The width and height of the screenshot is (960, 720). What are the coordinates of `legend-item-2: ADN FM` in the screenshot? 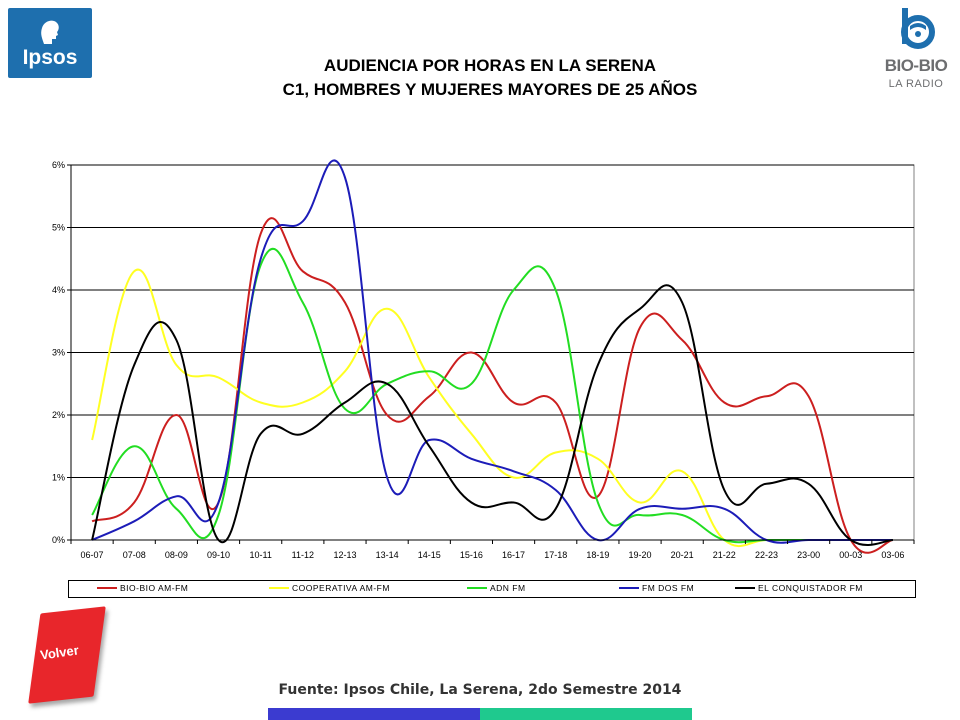 It's located at (496, 589).